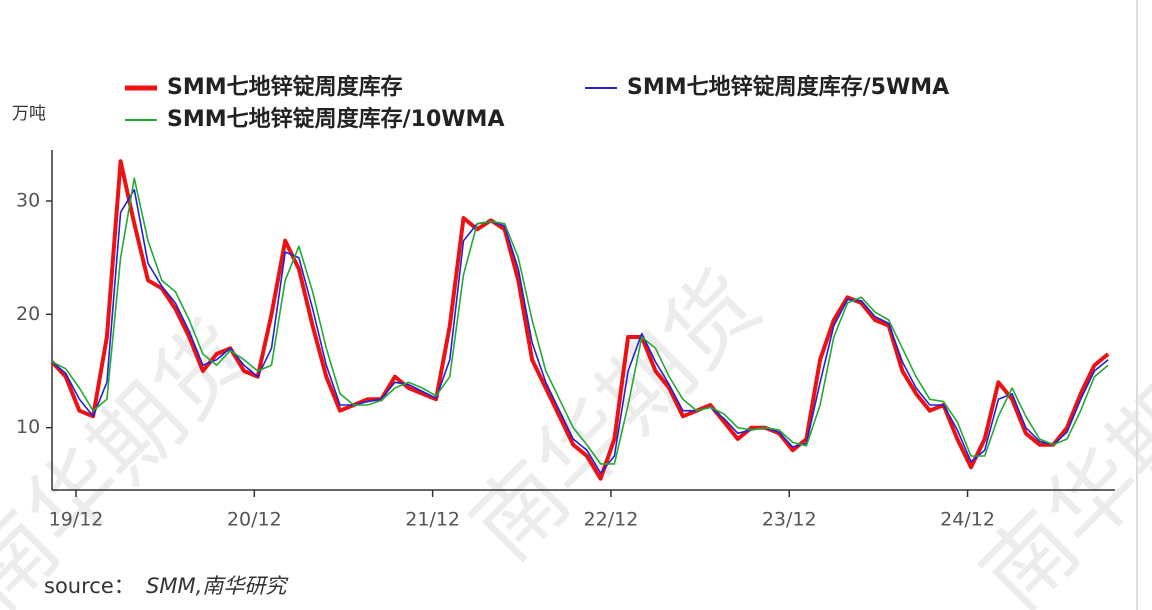 The image size is (1152, 610). Describe the element at coordinates (89, 586) in the screenshot. I see `source-label: source：` at that location.